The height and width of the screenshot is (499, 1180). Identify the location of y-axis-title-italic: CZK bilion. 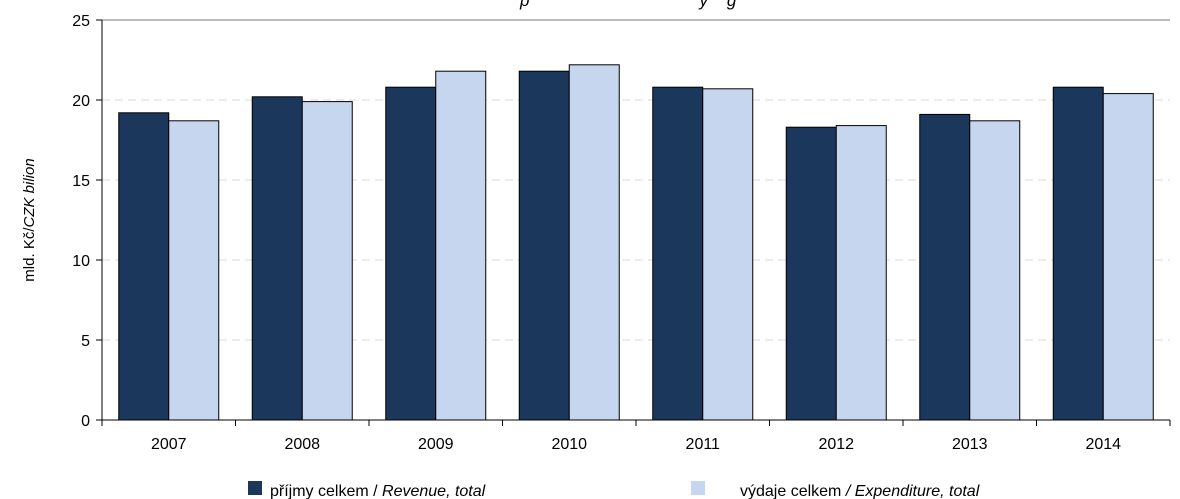
(29, 192).